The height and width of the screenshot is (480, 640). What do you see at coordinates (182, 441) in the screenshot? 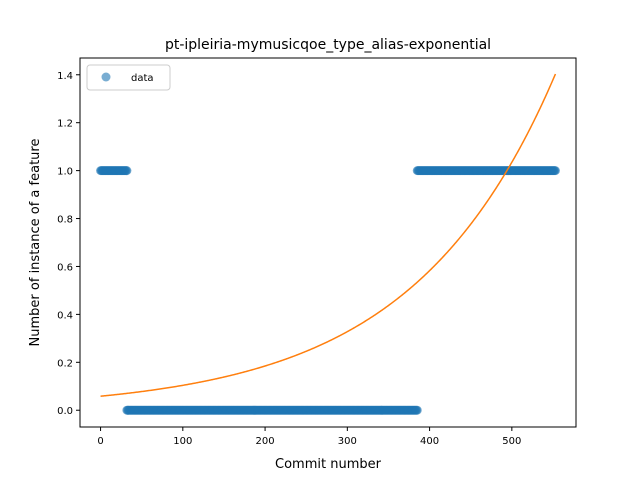
I see `x-tick-label: 100` at bounding box center [182, 441].